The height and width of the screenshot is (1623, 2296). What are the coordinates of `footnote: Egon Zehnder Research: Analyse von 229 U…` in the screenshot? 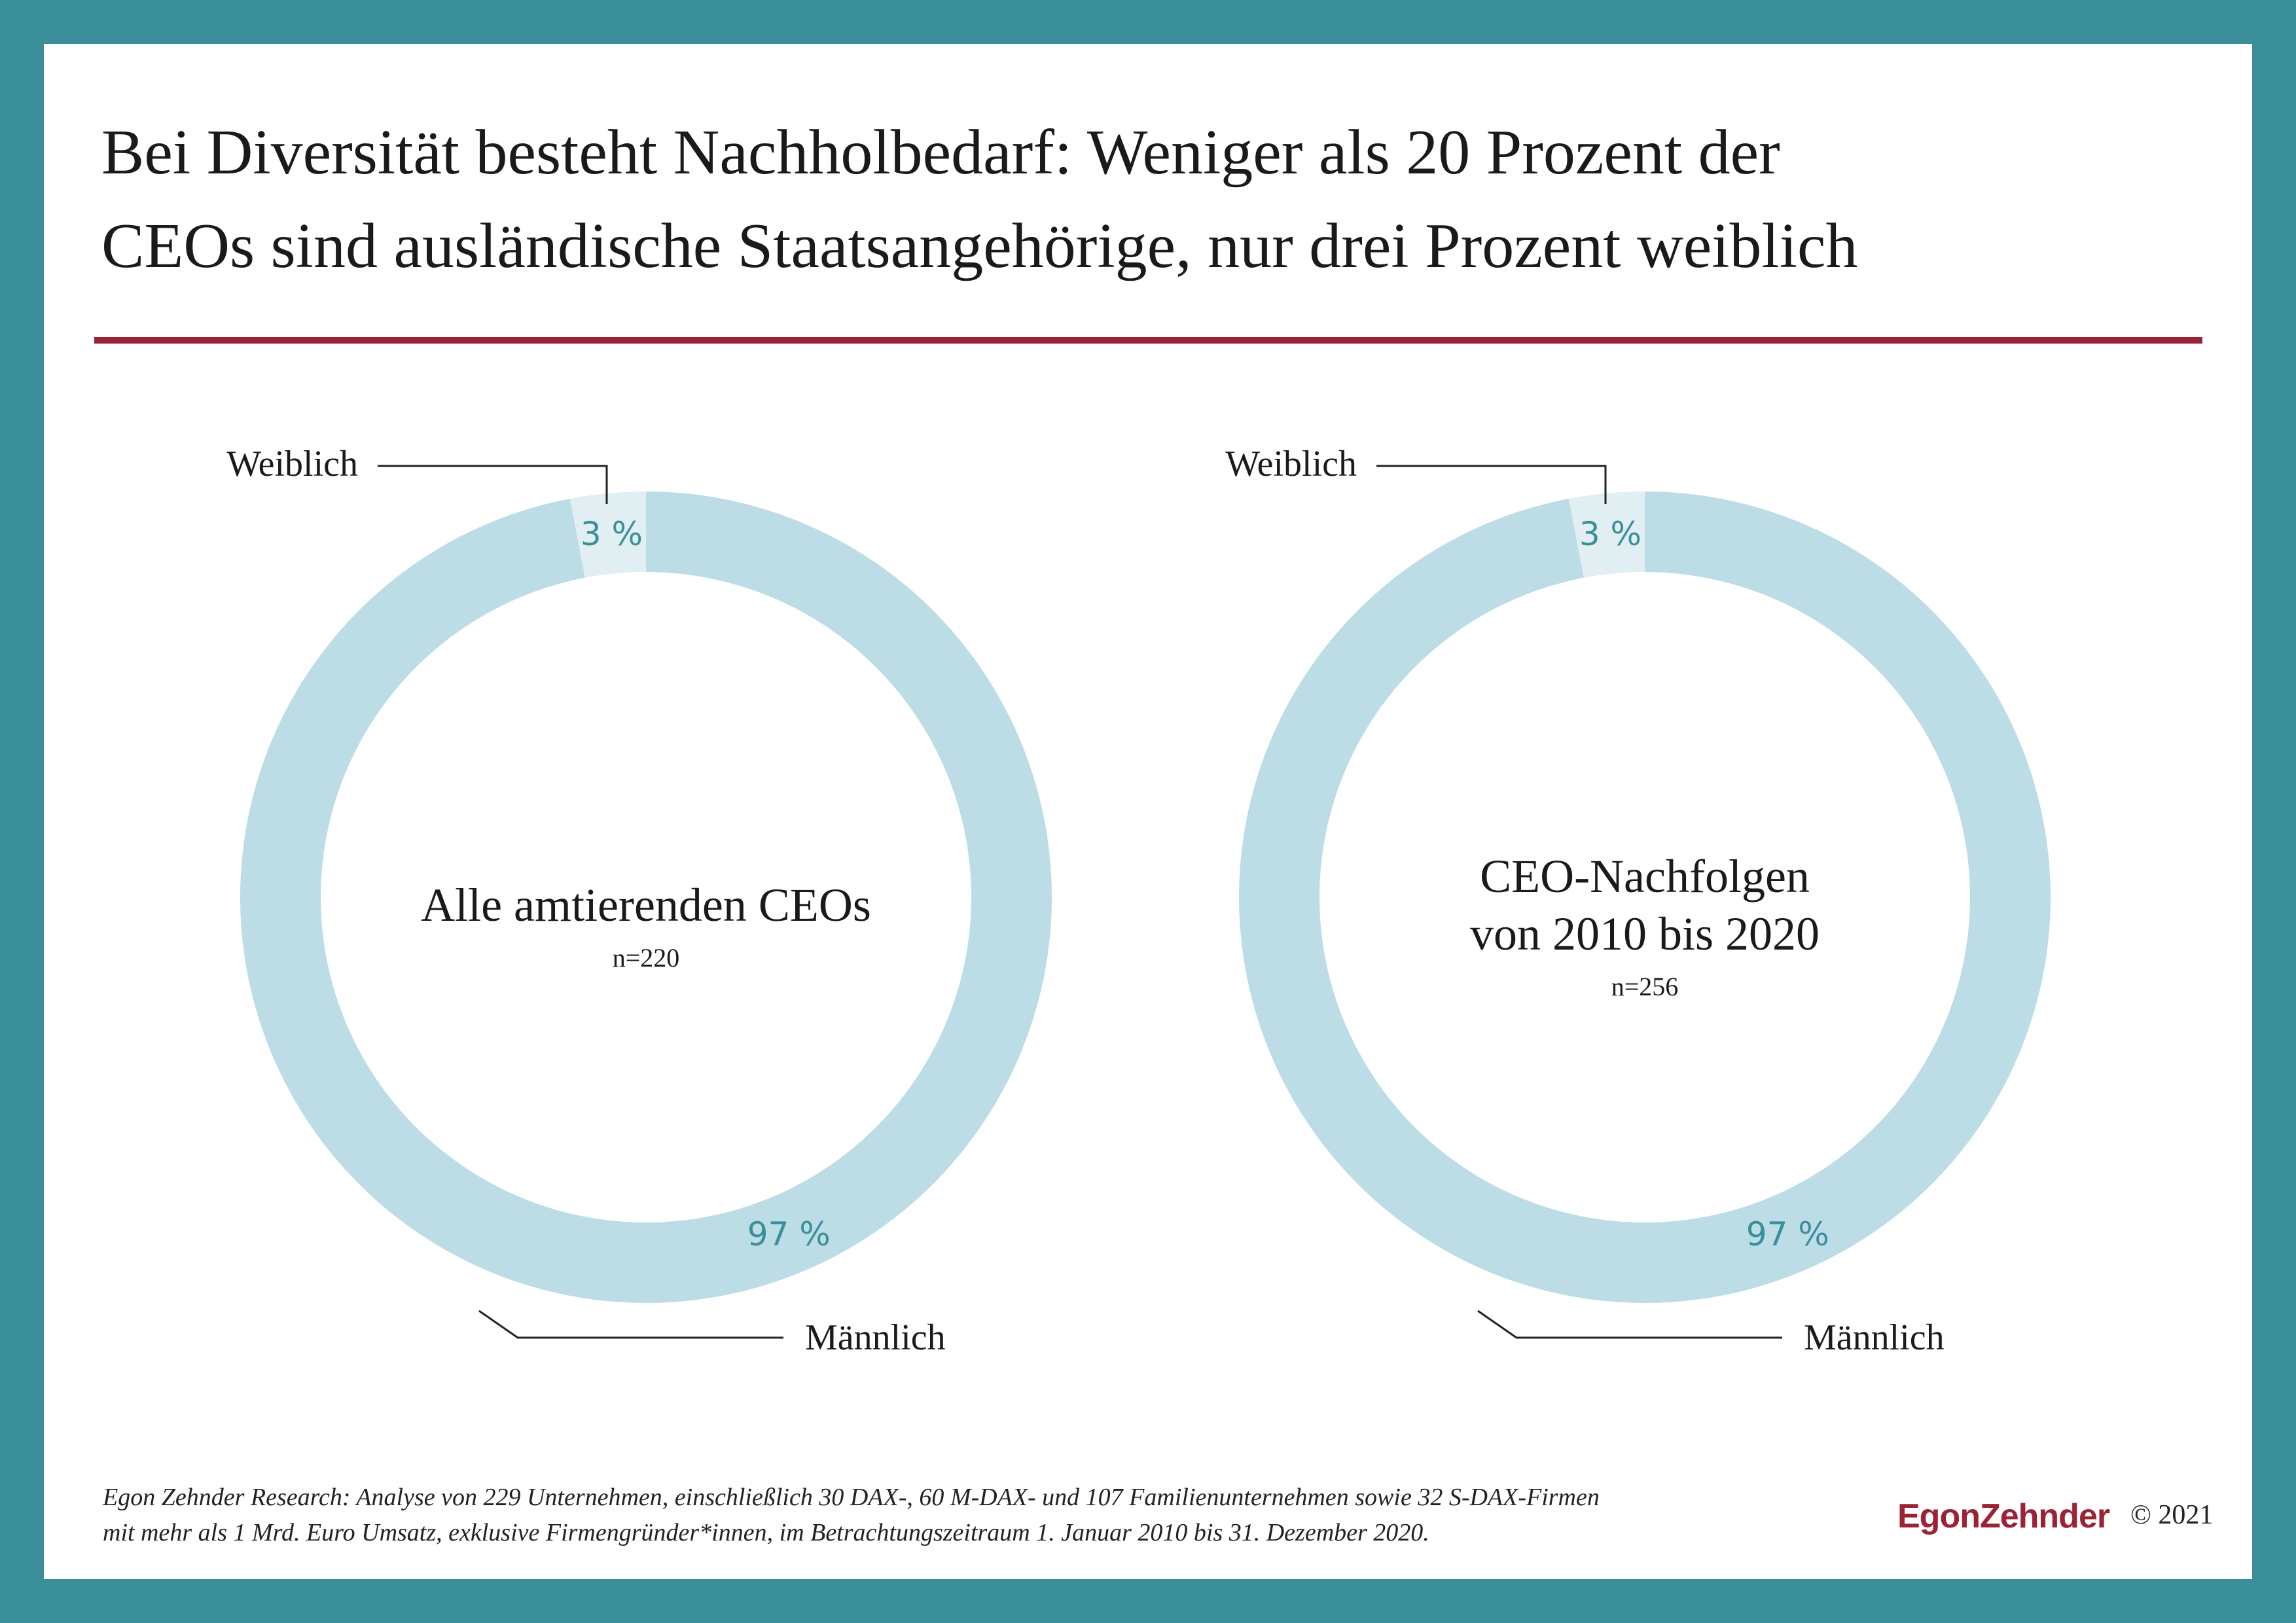 It's located at (1019, 1515).